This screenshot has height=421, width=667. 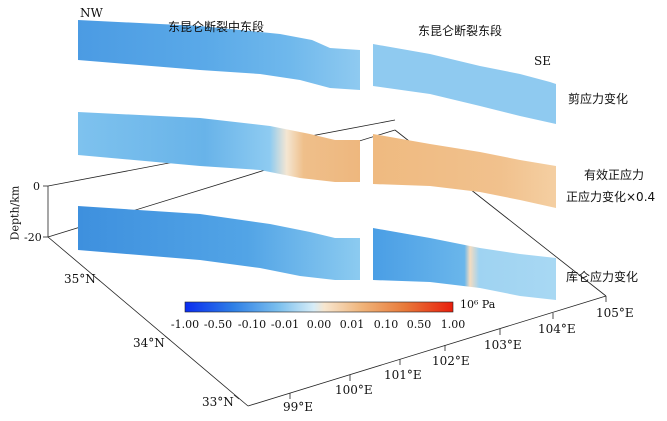 What do you see at coordinates (557, 329) in the screenshot?
I see `lon-tick-104: 104°E` at bounding box center [557, 329].